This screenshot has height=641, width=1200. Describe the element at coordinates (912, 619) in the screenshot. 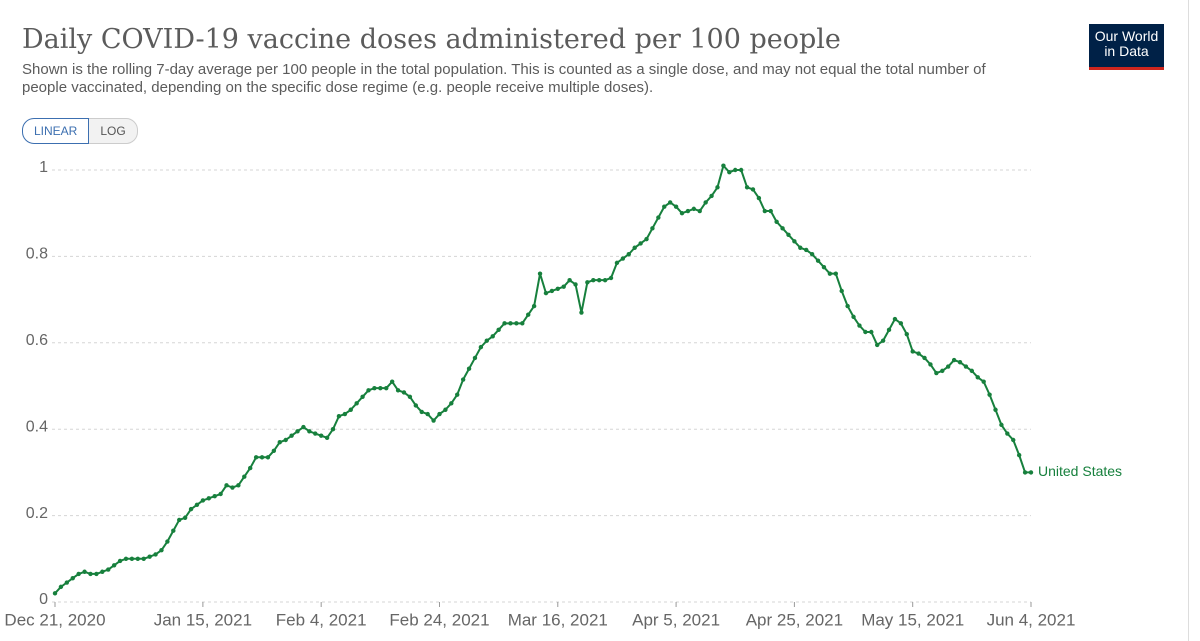

I see `x-tick-label: May 15, 2021` at that location.